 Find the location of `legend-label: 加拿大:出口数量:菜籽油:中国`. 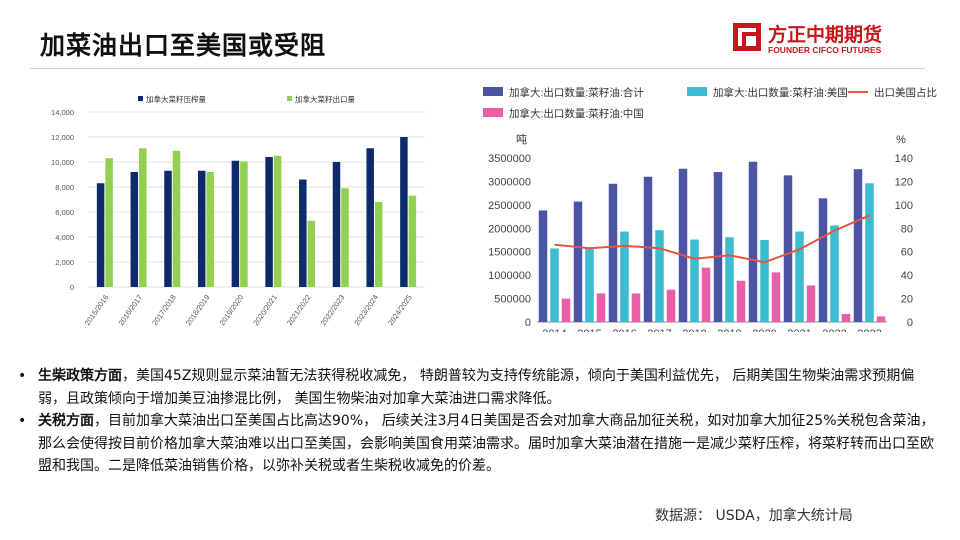

legend-label: 加拿大:出口数量:菜籽油:中国 is located at coordinates (576, 113).